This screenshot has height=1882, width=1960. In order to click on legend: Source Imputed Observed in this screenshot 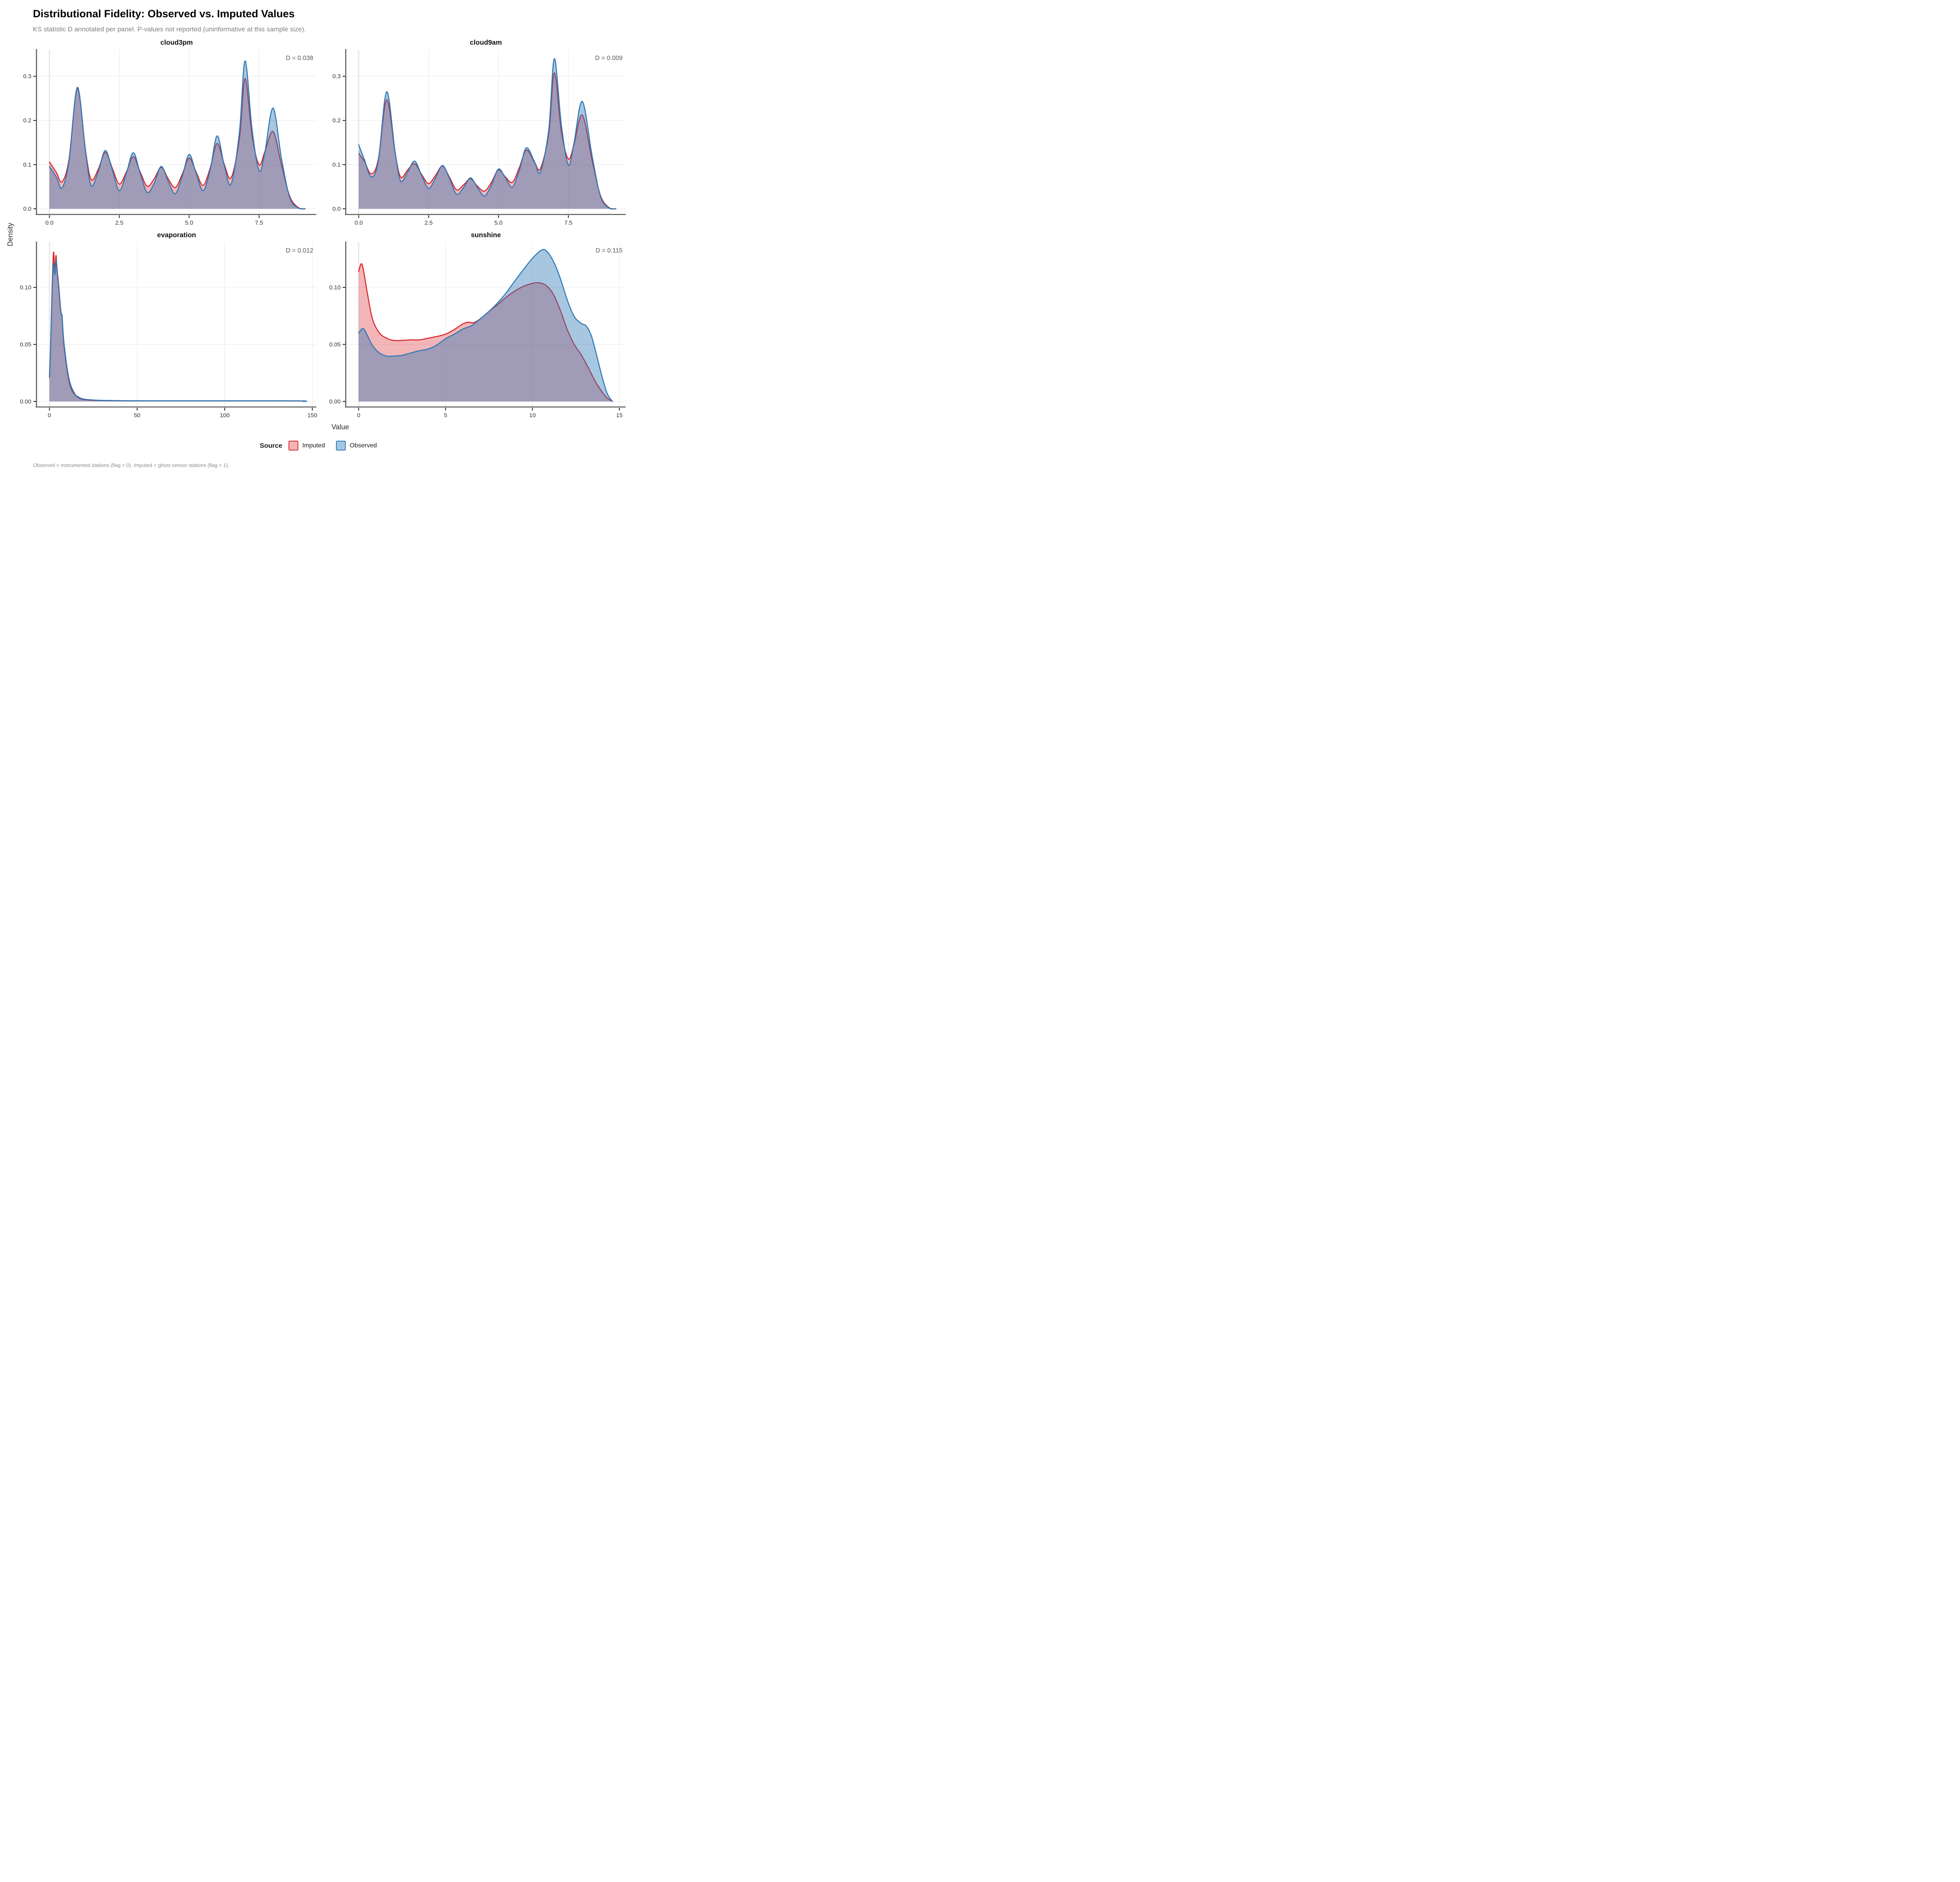, I will do `click(323, 446)`.